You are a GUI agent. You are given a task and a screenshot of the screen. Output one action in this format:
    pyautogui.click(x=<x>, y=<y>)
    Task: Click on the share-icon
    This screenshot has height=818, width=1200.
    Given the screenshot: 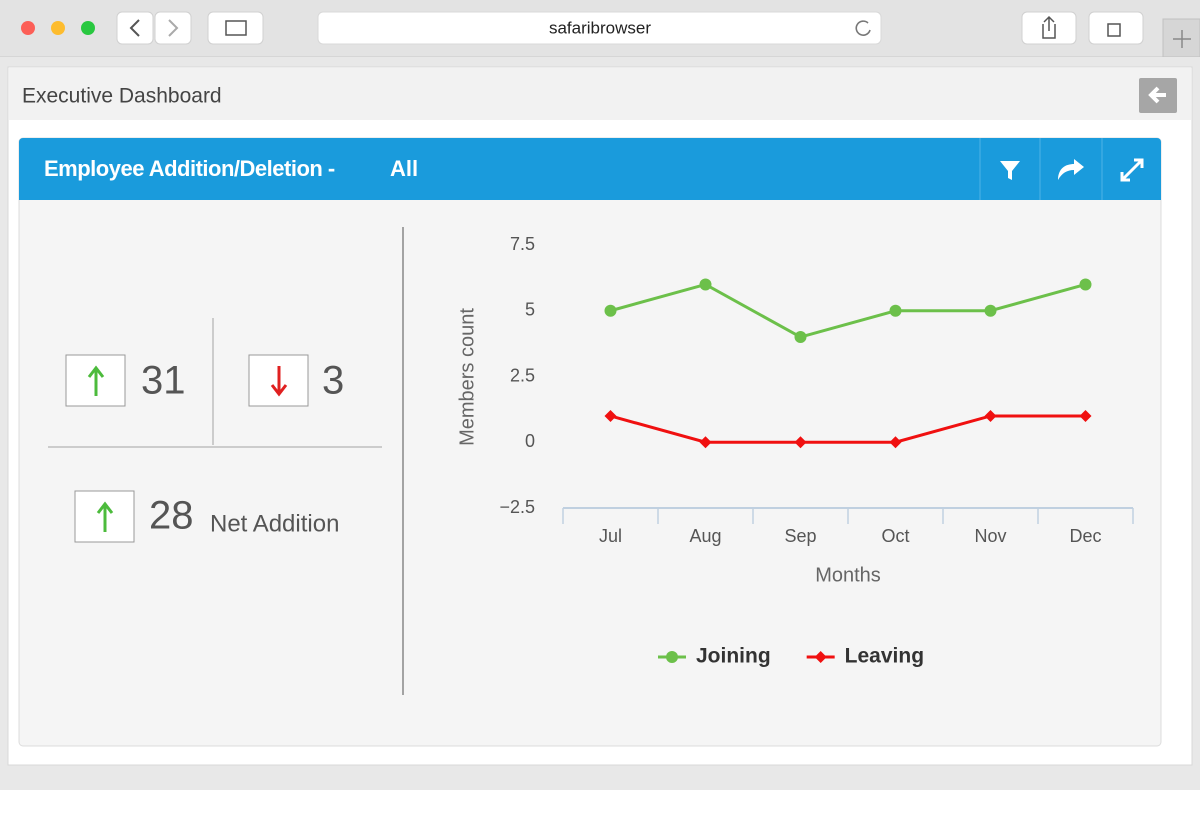 What is the action you would take?
    pyautogui.click(x=1049, y=27)
    